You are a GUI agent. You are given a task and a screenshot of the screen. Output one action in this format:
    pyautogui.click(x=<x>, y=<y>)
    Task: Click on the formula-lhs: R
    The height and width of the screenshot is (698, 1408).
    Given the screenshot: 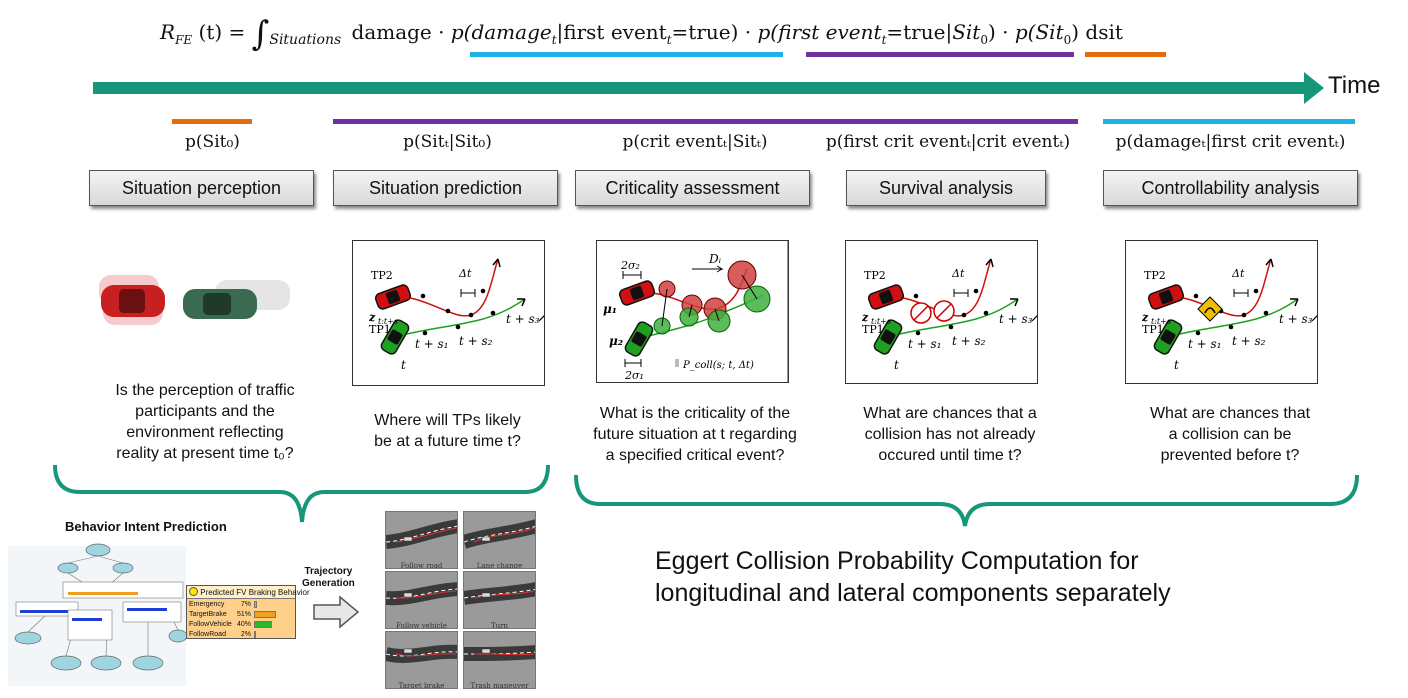 What is the action you would take?
    pyautogui.click(x=168, y=32)
    